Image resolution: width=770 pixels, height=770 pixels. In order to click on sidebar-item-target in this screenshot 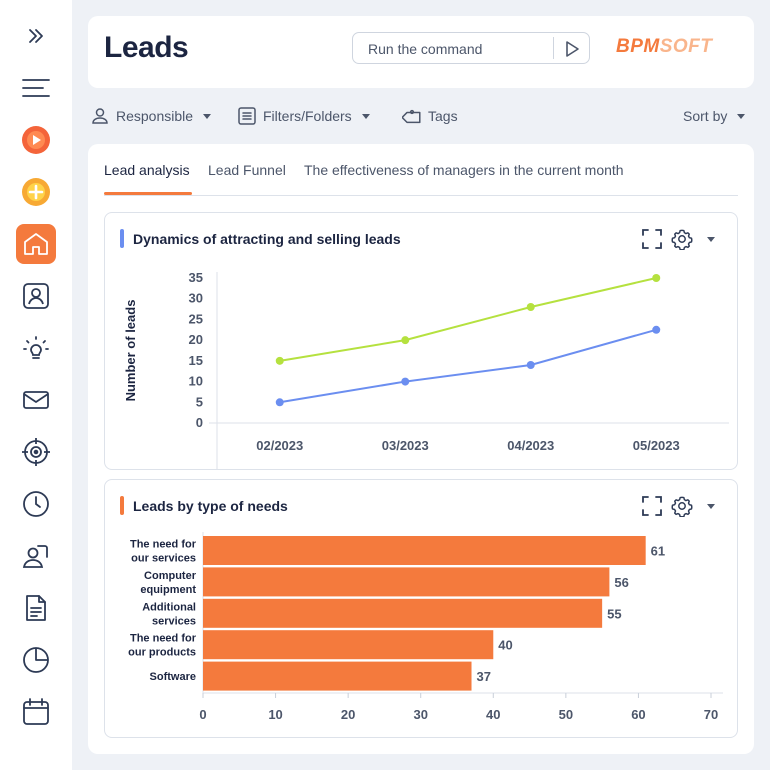, I will do `click(36, 452)`.